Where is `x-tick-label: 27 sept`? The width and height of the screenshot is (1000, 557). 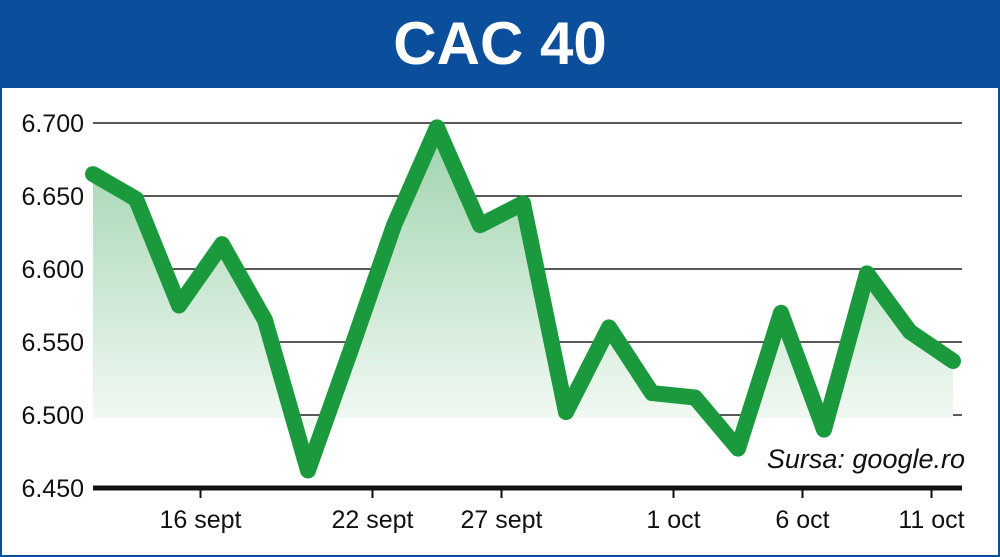 x-tick-label: 27 sept is located at coordinates (501, 520).